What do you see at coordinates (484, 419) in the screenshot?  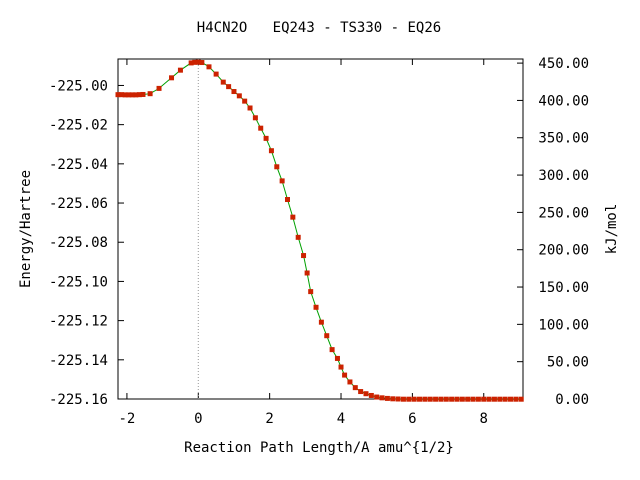 I see `x-tick-label: 8` at bounding box center [484, 419].